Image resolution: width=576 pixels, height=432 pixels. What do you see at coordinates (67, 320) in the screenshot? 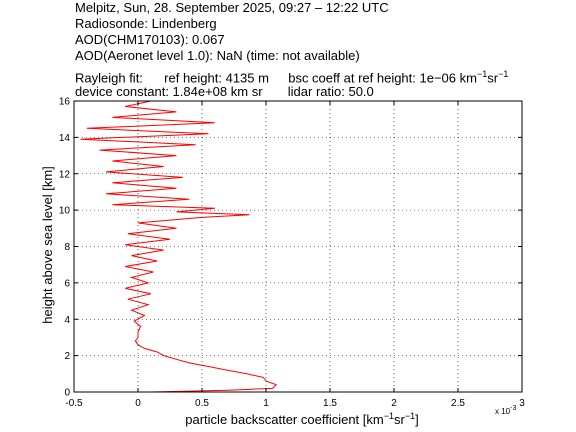
I see `y-tick-label: 4` at bounding box center [67, 320].